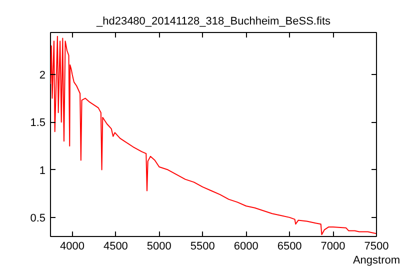  Describe the element at coordinates (213, 22) in the screenshot. I see `chart-title: _hd23480_20141128_318_Buchheim_BeSS.fits` at that location.